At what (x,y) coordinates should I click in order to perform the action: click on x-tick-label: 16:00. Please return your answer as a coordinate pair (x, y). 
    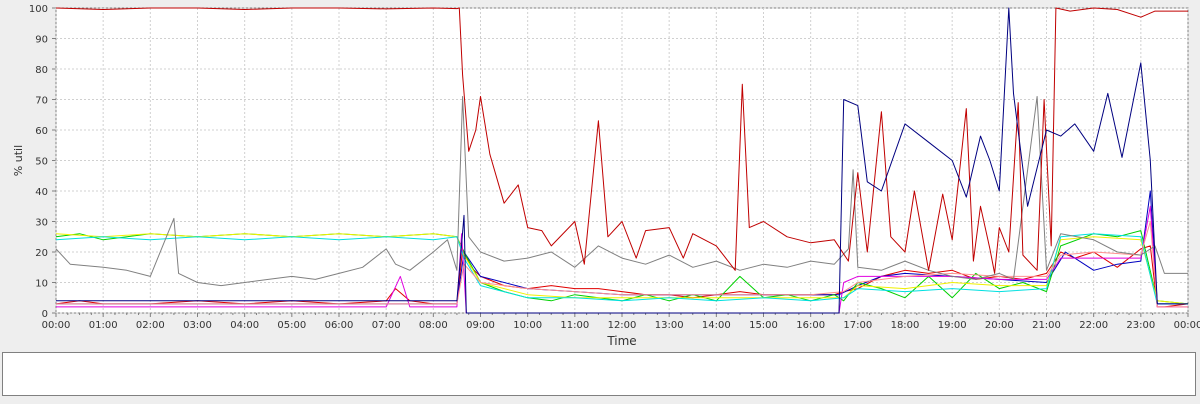
    Looking at the image, I should click on (810, 325).